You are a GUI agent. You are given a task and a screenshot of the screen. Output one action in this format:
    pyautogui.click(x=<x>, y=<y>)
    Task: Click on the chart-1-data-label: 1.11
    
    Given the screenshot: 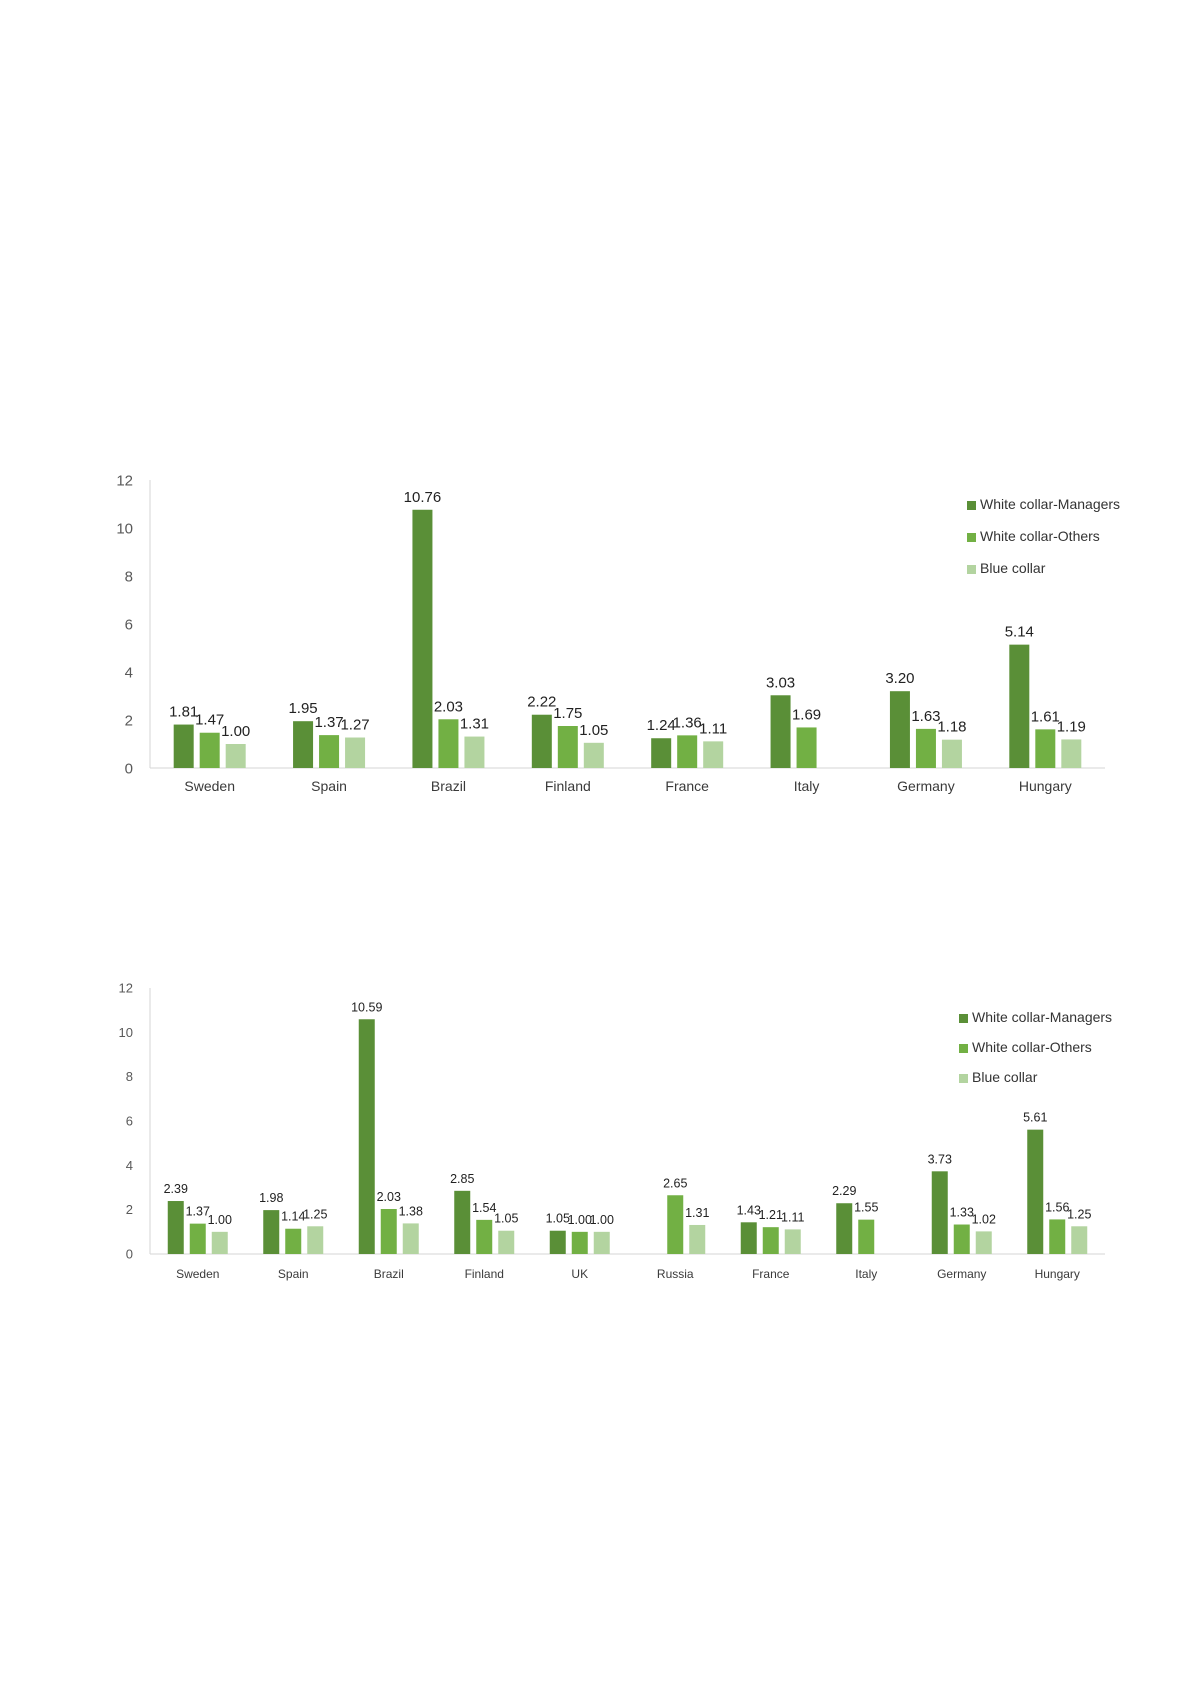 What is the action you would take?
    pyautogui.click(x=713, y=728)
    